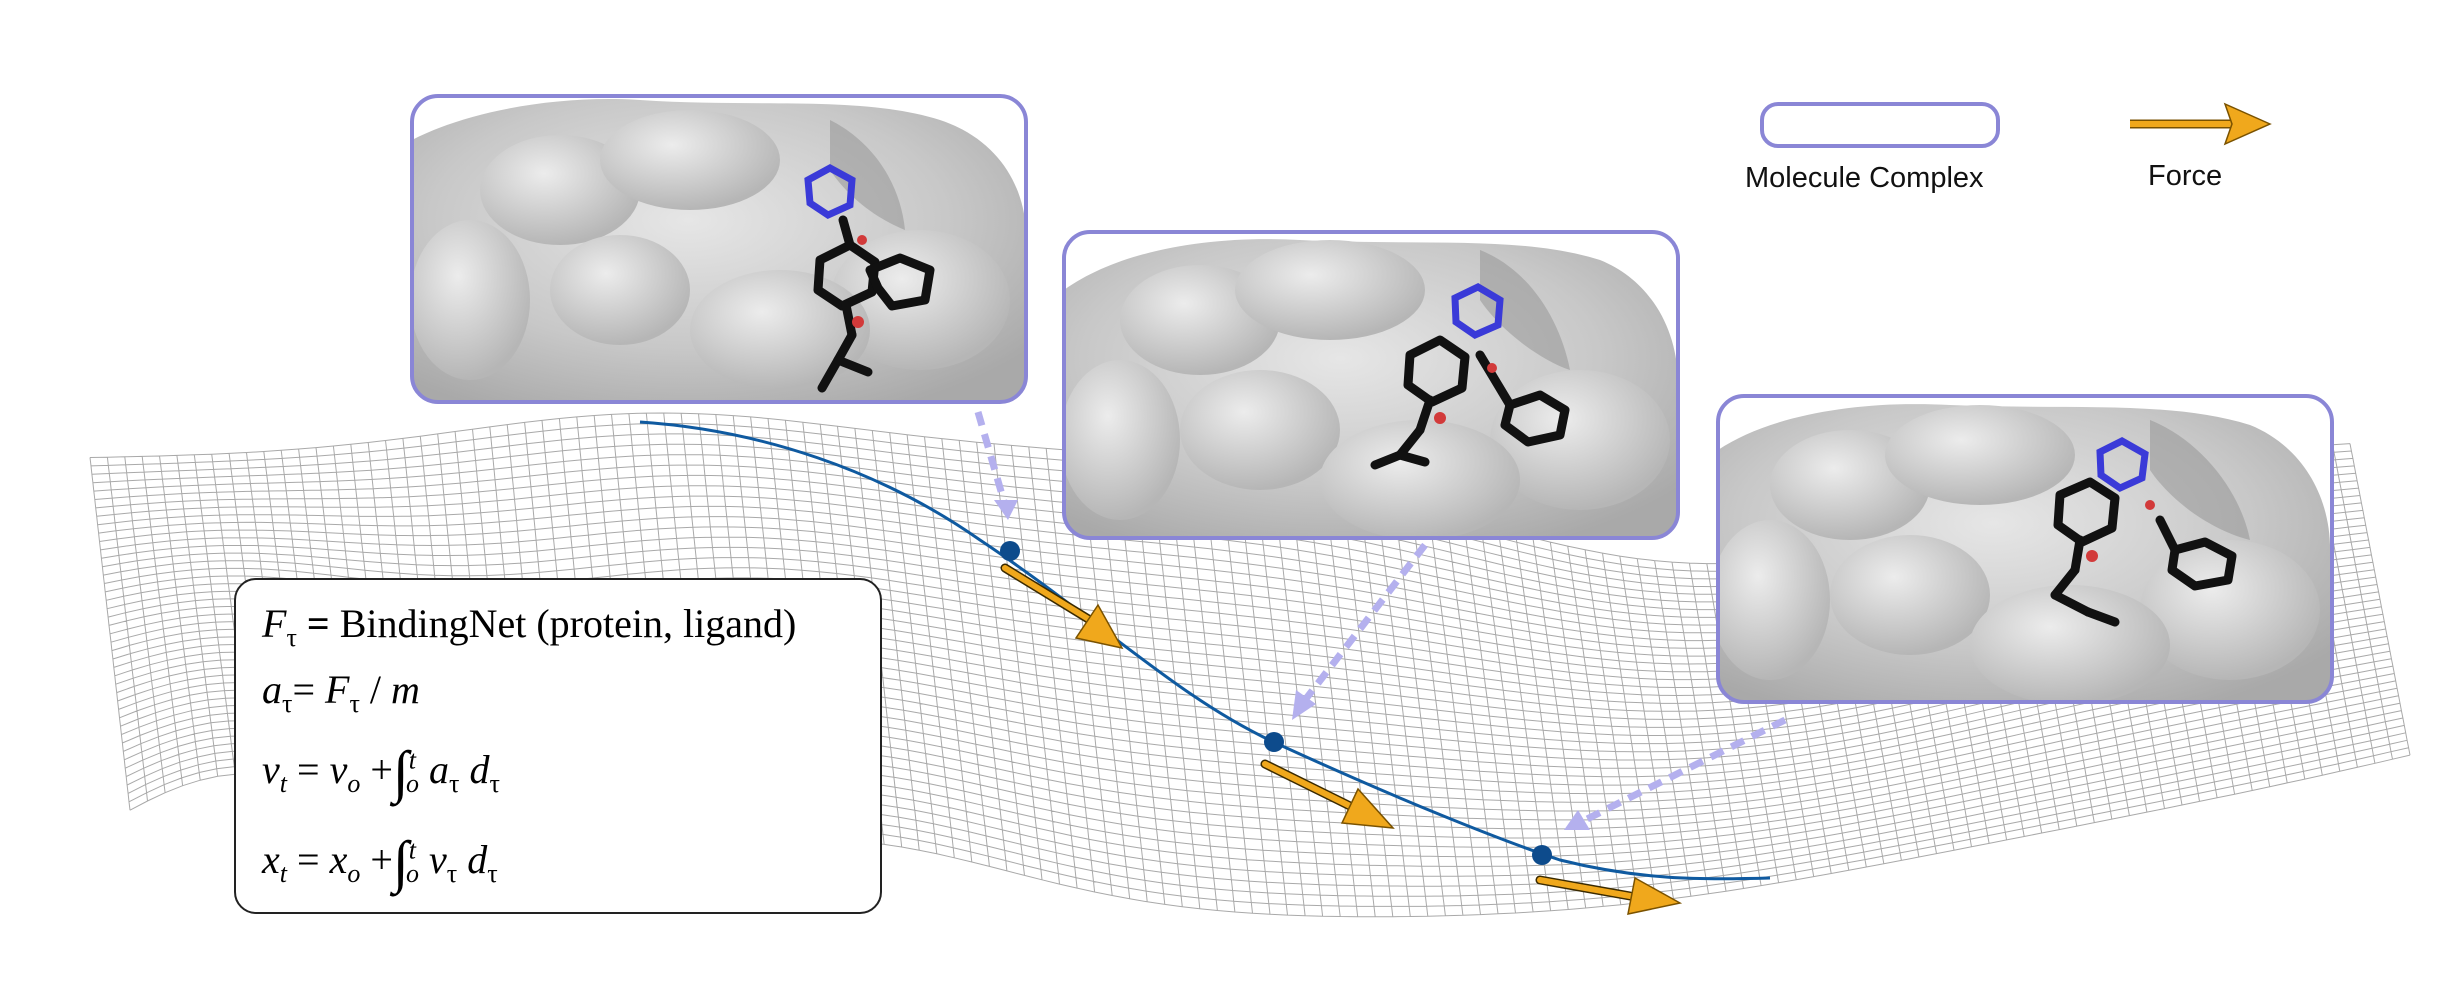 This screenshot has width=2437, height=997. I want to click on legend-molecule-complex-label: Molecule Complex, so click(1864, 178).